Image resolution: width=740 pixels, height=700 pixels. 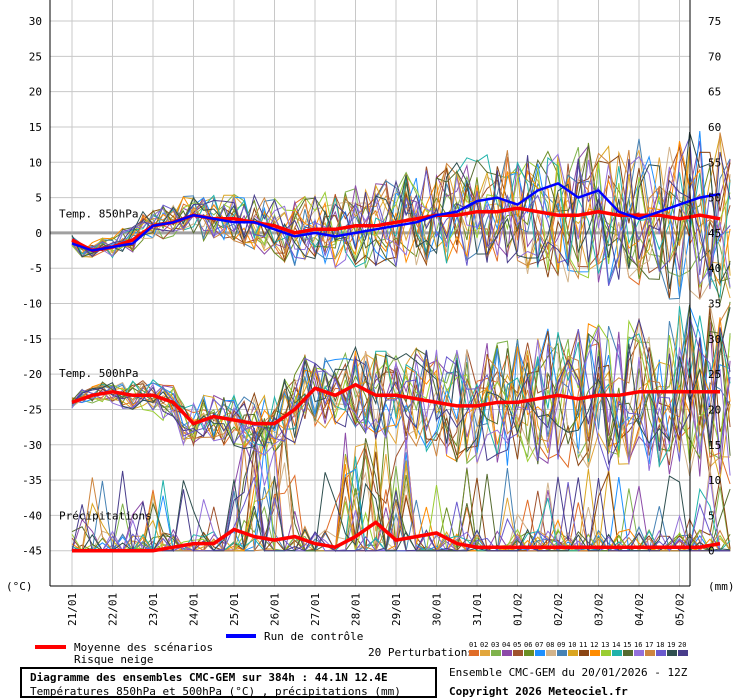 What do you see at coordinates (32, 445) in the screenshot?
I see `left-tick-label: -30` at bounding box center [32, 445].